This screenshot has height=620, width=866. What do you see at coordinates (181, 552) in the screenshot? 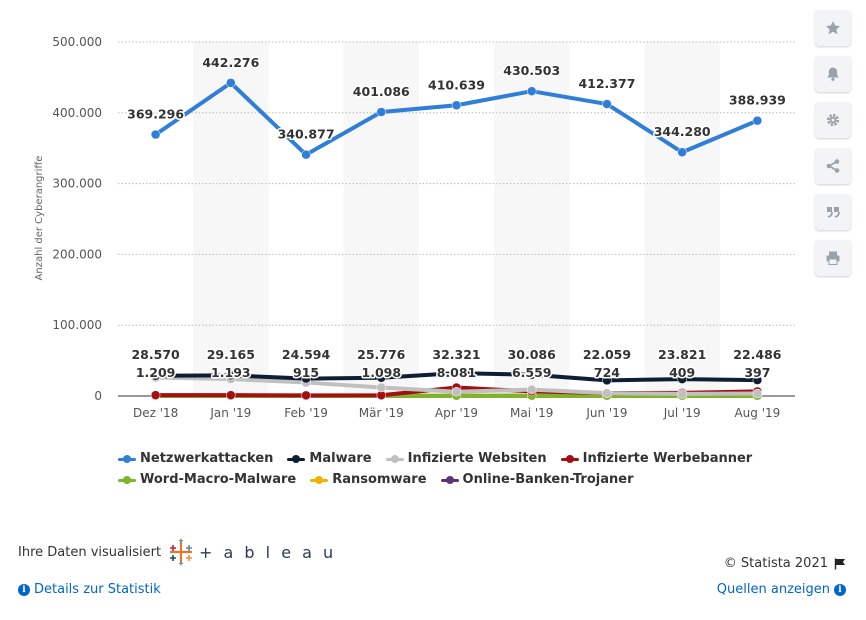
I see `tableau-cross-icon` at bounding box center [181, 552].